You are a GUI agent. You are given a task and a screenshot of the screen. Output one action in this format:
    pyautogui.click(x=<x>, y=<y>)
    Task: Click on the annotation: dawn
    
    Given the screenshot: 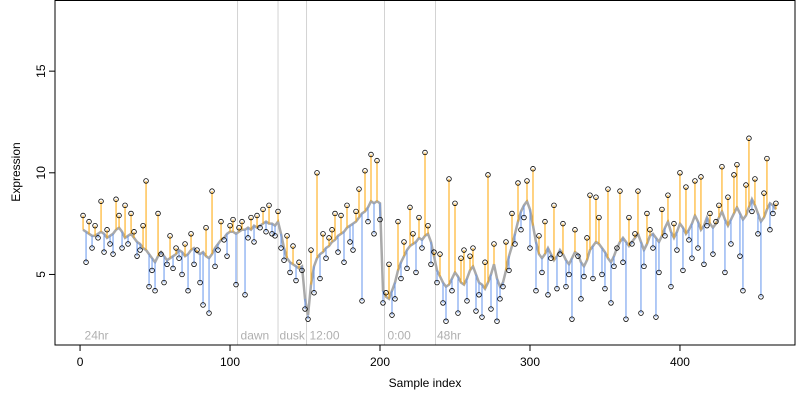 What is the action you would take?
    pyautogui.click(x=255, y=335)
    